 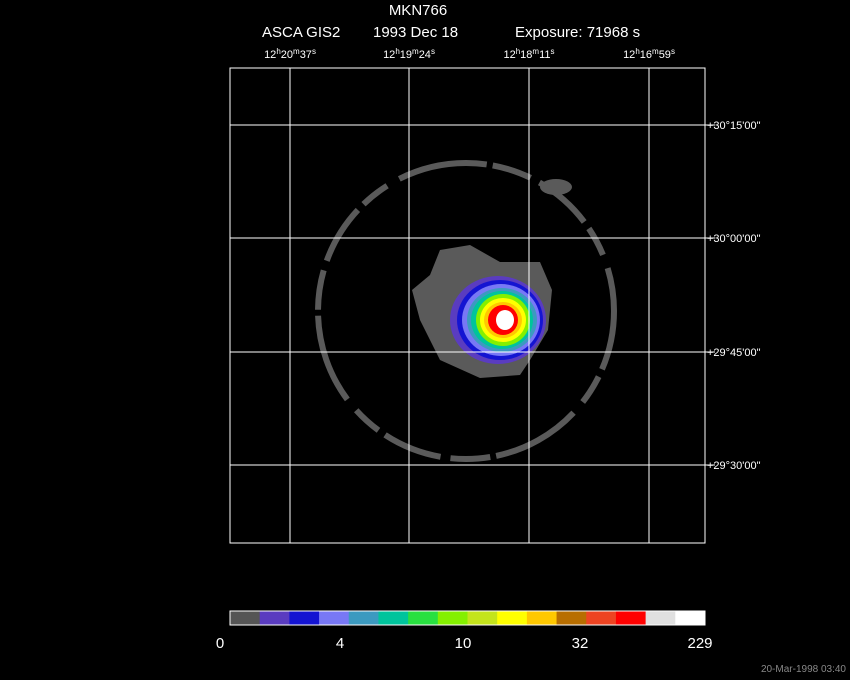 What do you see at coordinates (556, 187) in the screenshot?
I see `blob` at bounding box center [556, 187].